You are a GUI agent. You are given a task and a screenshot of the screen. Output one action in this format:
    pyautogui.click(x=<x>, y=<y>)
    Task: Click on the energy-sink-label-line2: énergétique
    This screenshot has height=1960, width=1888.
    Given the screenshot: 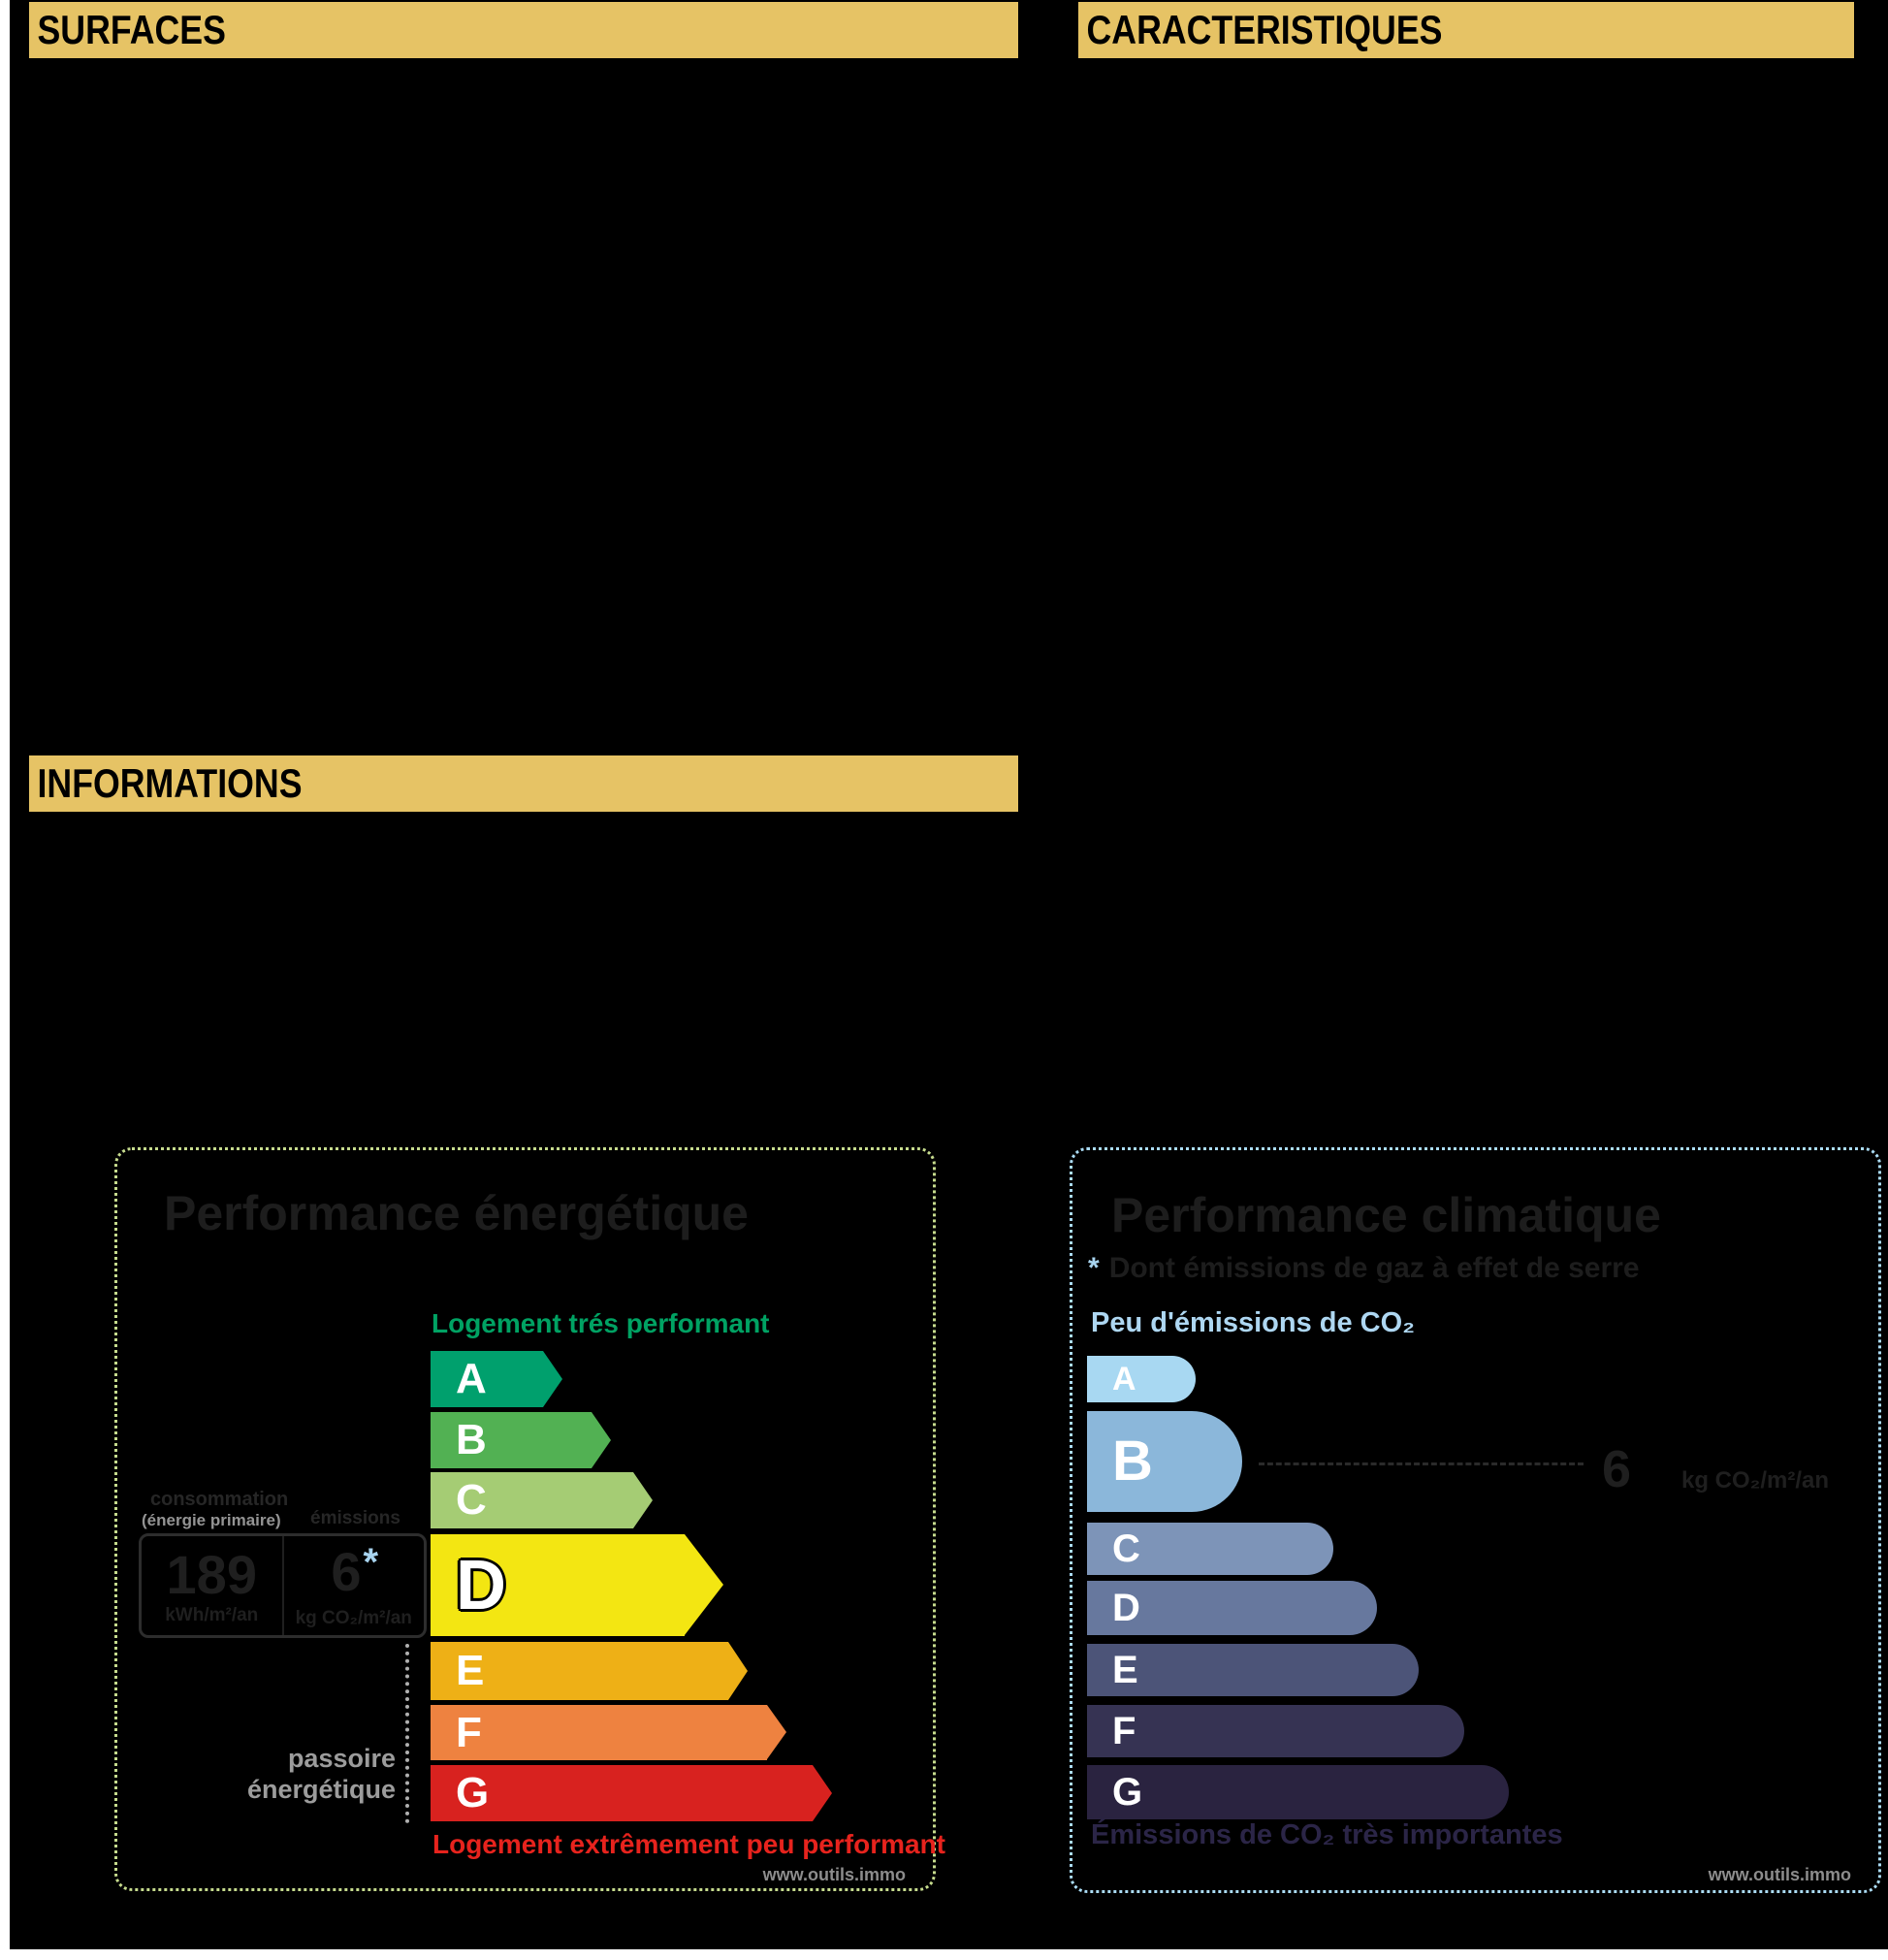 What is the action you would take?
    pyautogui.click(x=321, y=1789)
    